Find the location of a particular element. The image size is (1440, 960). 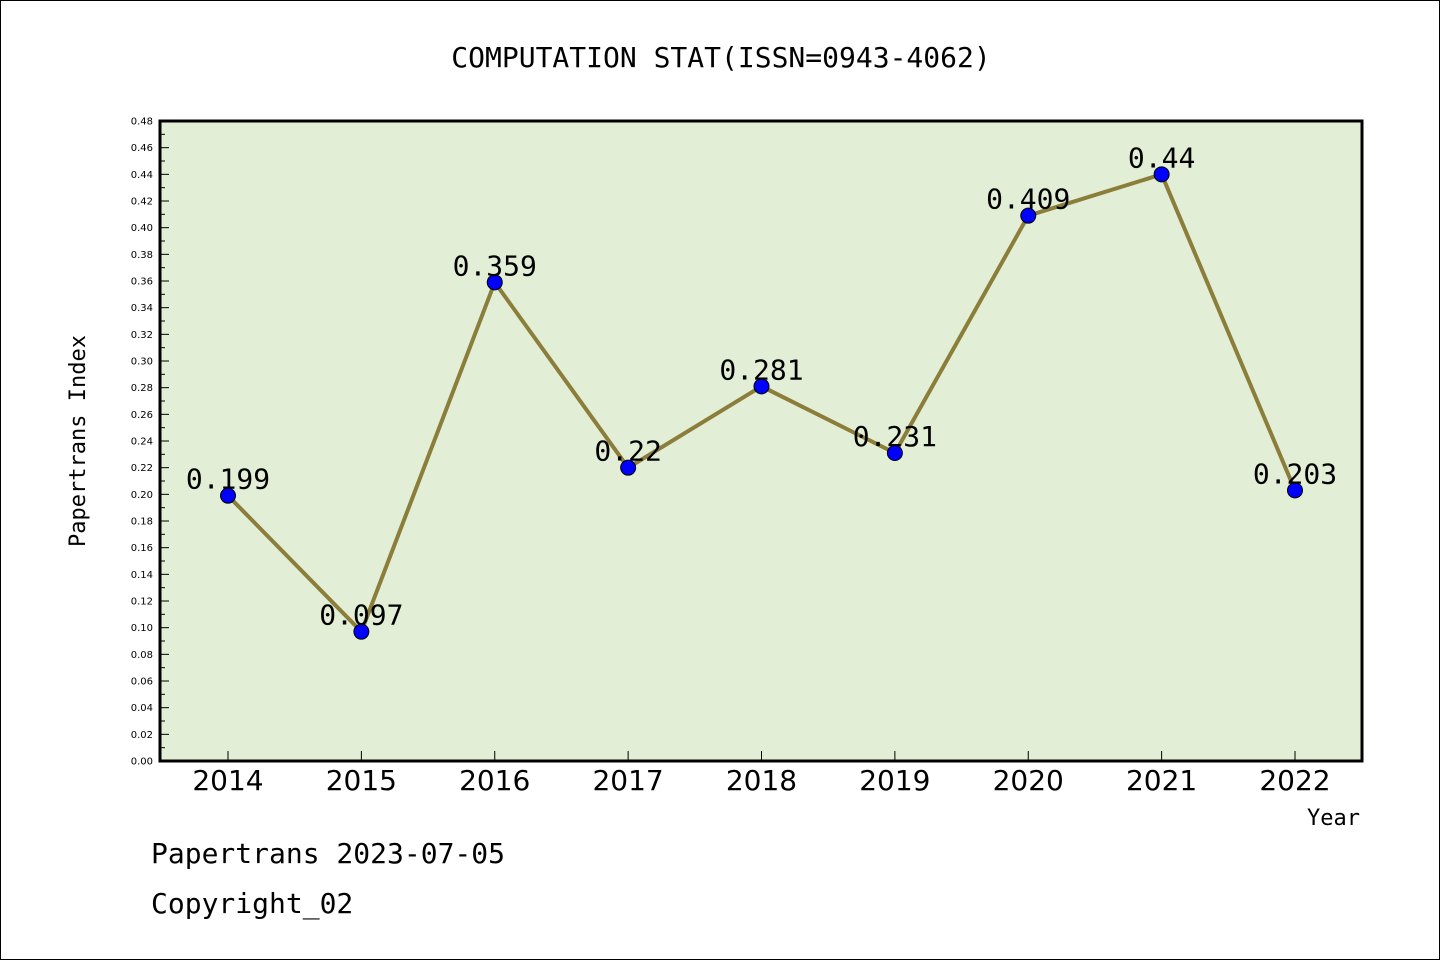

y-tick-label: 0.36 is located at coordinates (142, 282).